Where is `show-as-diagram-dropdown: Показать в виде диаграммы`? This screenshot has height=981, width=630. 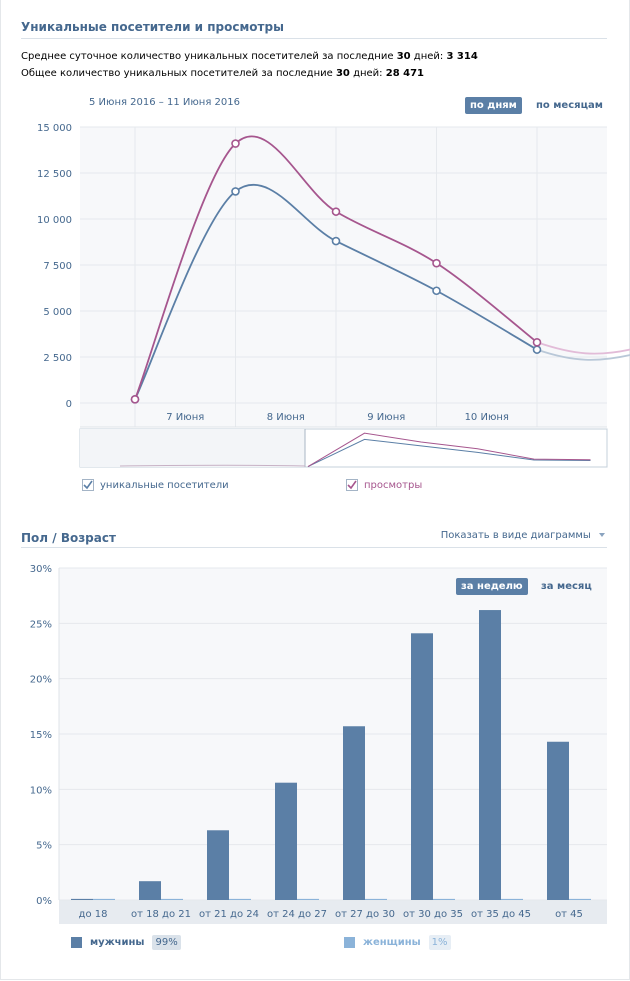
show-as-diagram-dropdown: Показать в виде диаграммы is located at coordinates (523, 535).